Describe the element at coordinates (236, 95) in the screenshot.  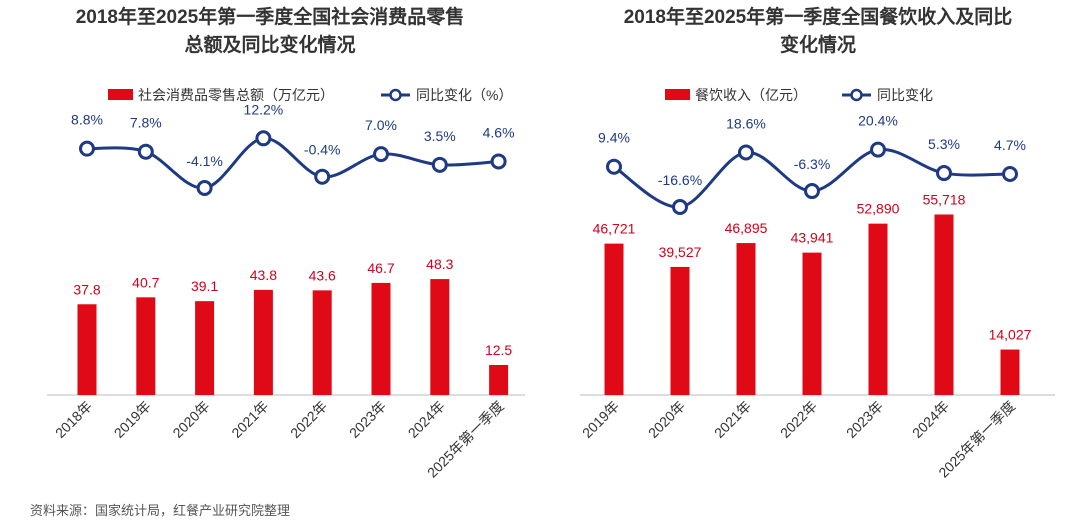
I see `legend-bar-label: 社会消费品零售总额（万亿元）` at that location.